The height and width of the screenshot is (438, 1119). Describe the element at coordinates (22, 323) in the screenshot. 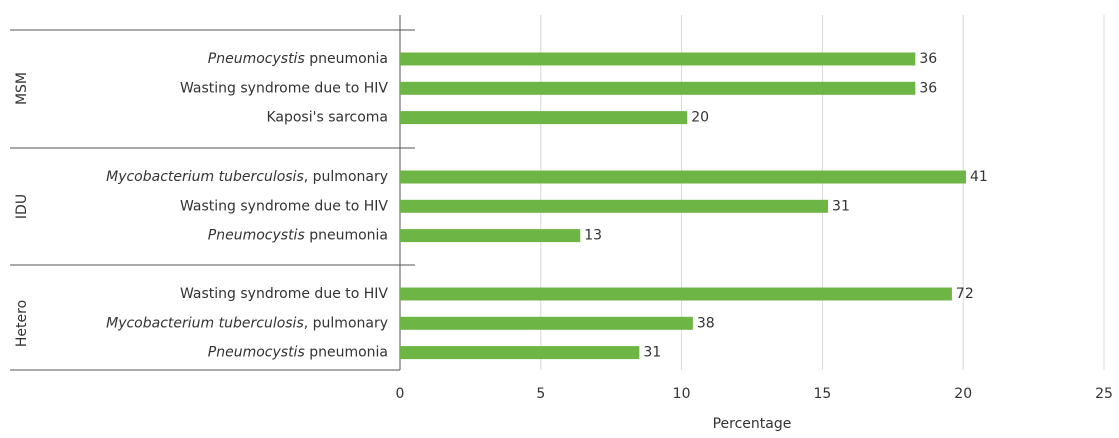

I see `group-label: Hetero` at that location.